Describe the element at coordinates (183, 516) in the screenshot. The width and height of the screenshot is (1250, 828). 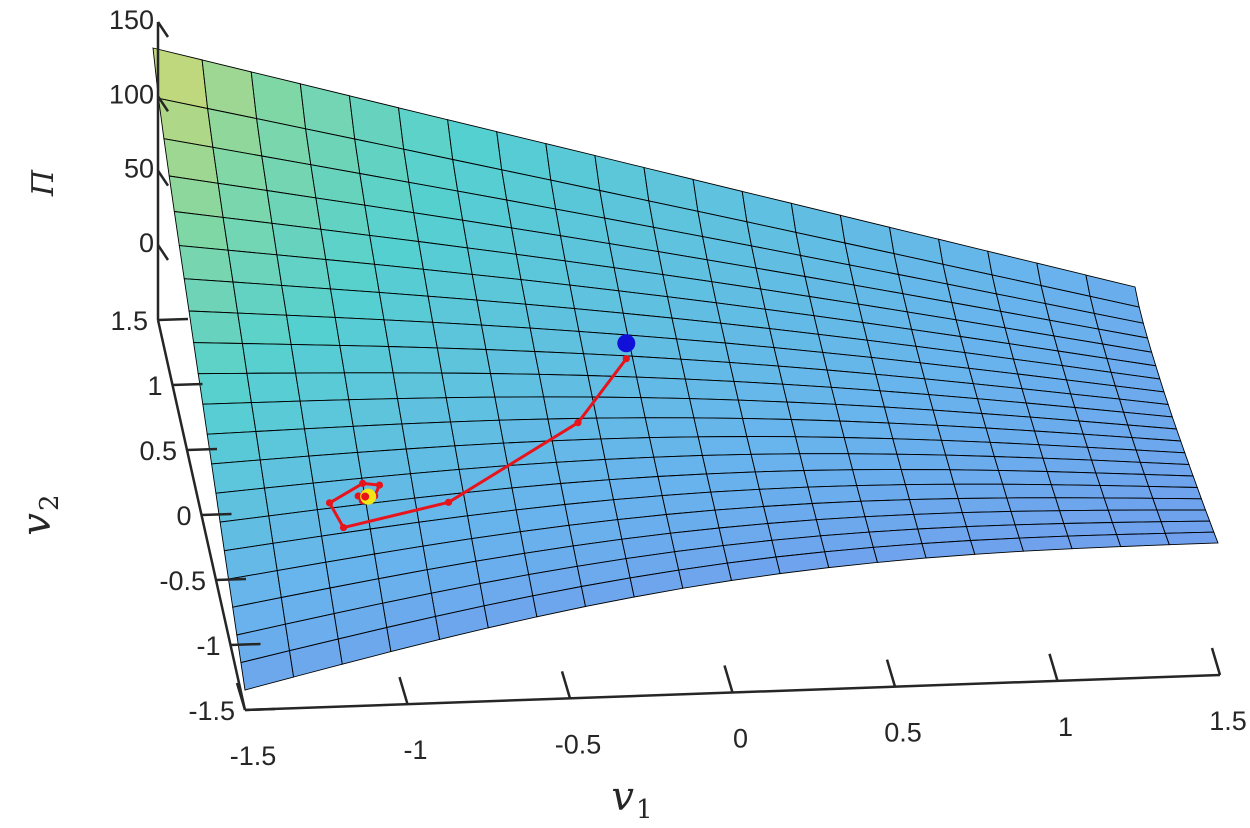
I see `y-tick-label: 0` at that location.